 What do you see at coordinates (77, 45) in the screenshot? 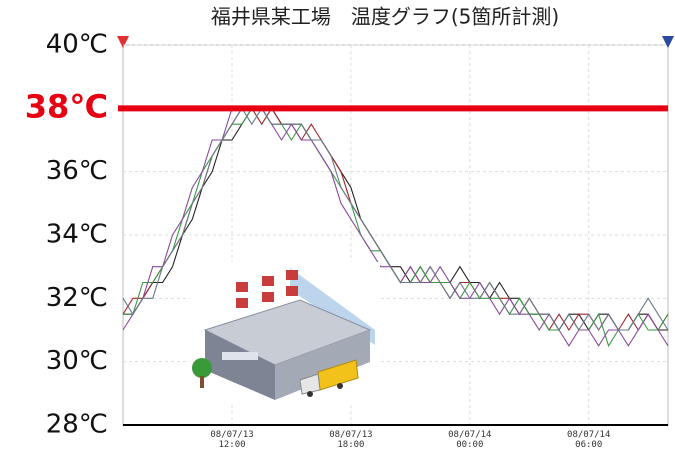
I see `y-tick-label: 40℃` at bounding box center [77, 45].